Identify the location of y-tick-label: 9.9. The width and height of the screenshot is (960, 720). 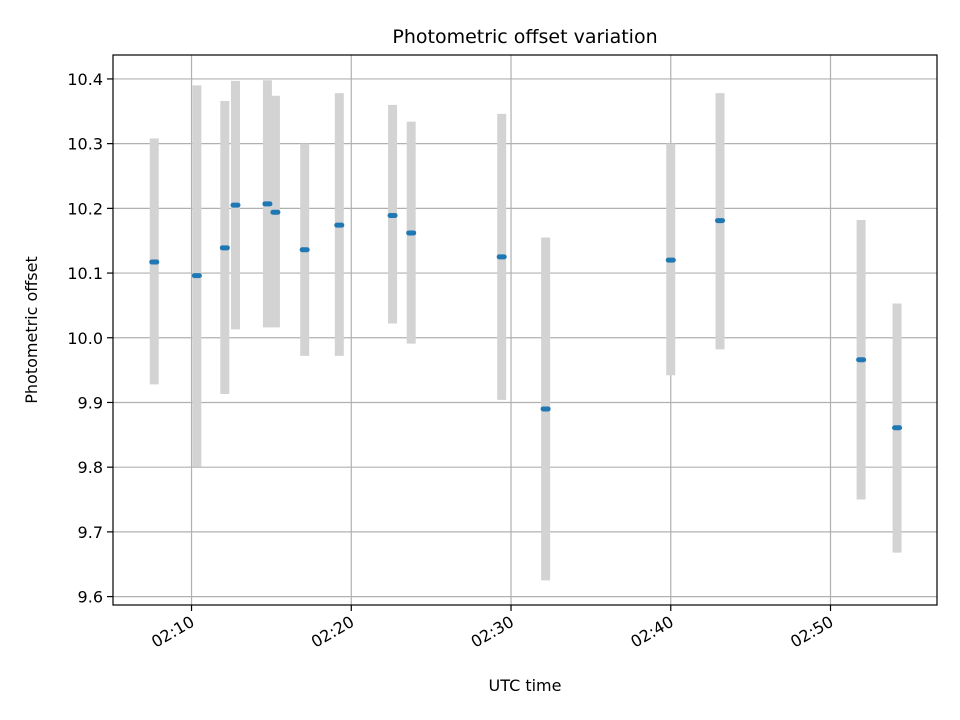
(90, 402).